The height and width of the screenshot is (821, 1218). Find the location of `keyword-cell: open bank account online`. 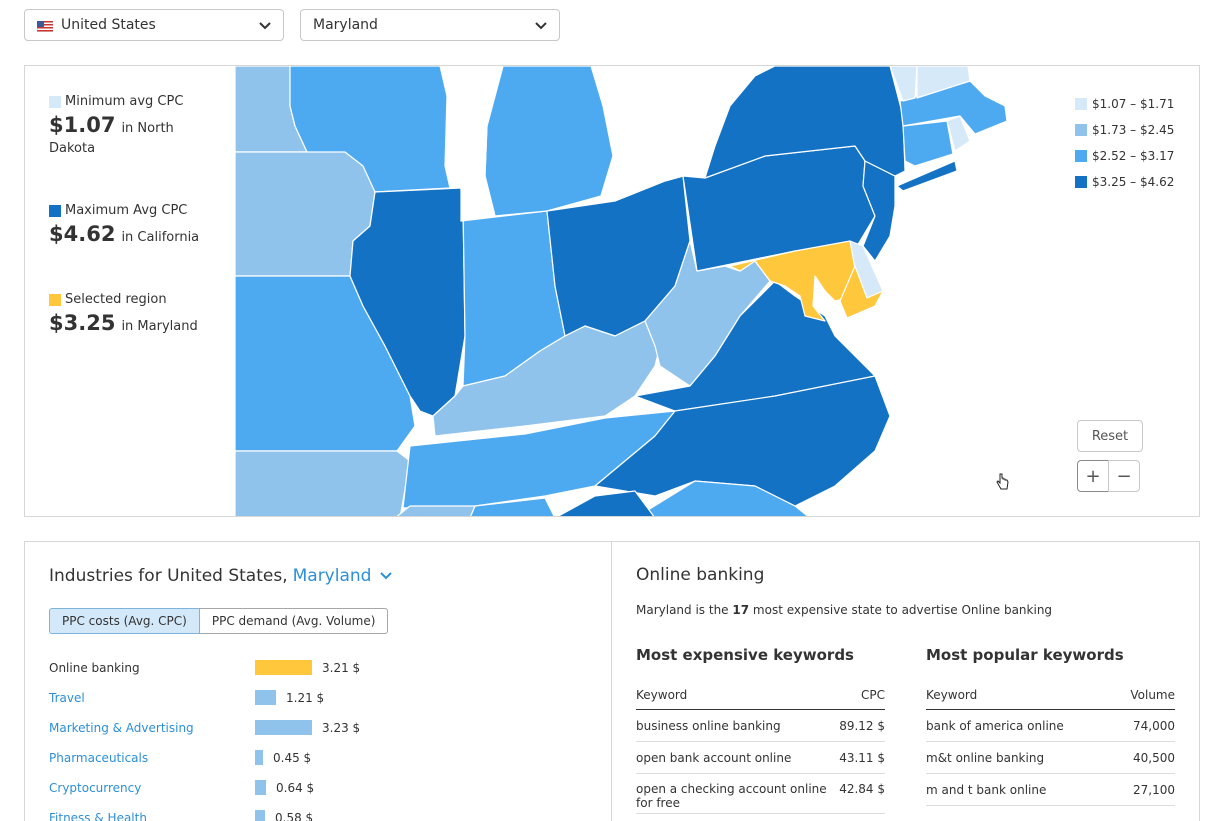

keyword-cell: open bank account online is located at coordinates (714, 757).